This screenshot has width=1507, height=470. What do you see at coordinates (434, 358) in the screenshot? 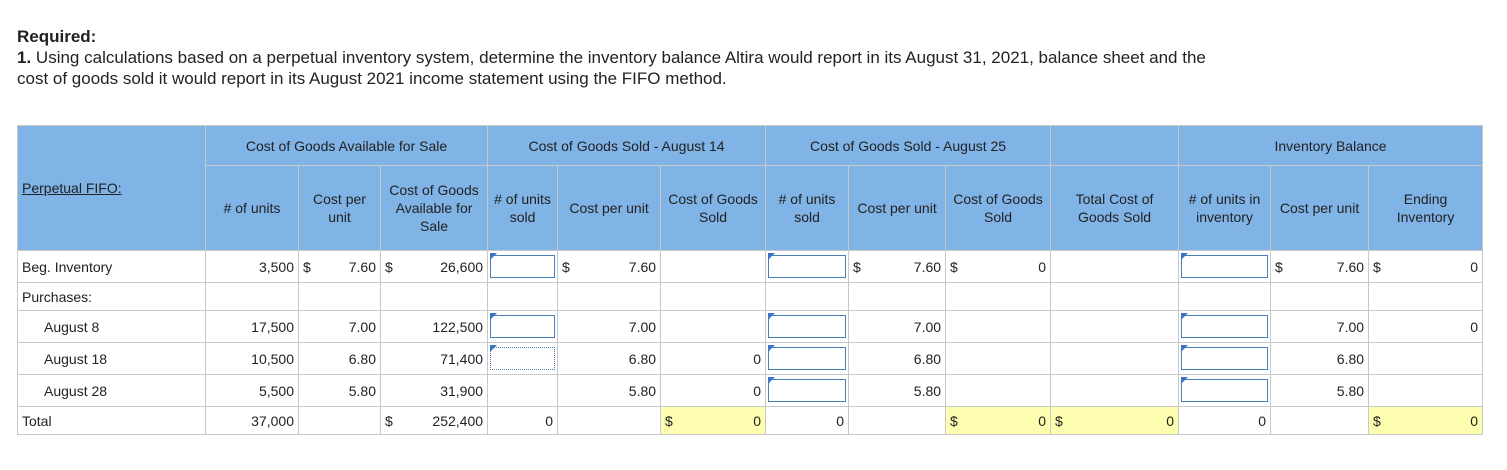
I see `cell: 71,400` at bounding box center [434, 358].